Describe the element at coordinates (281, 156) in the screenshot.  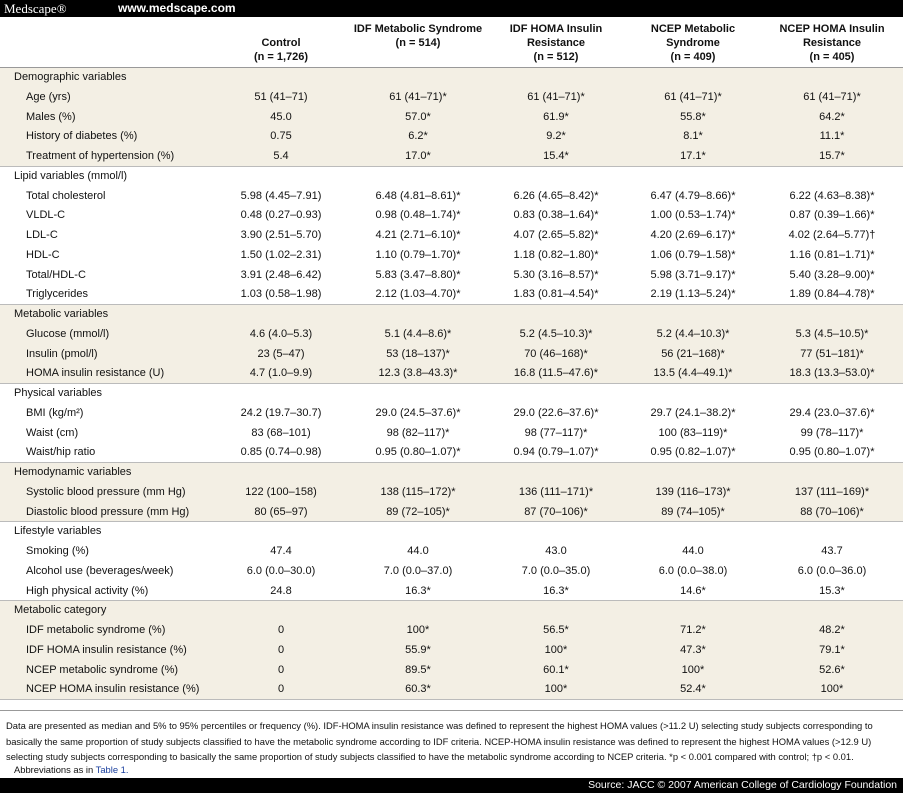
I see `cell: 5.4` at that location.